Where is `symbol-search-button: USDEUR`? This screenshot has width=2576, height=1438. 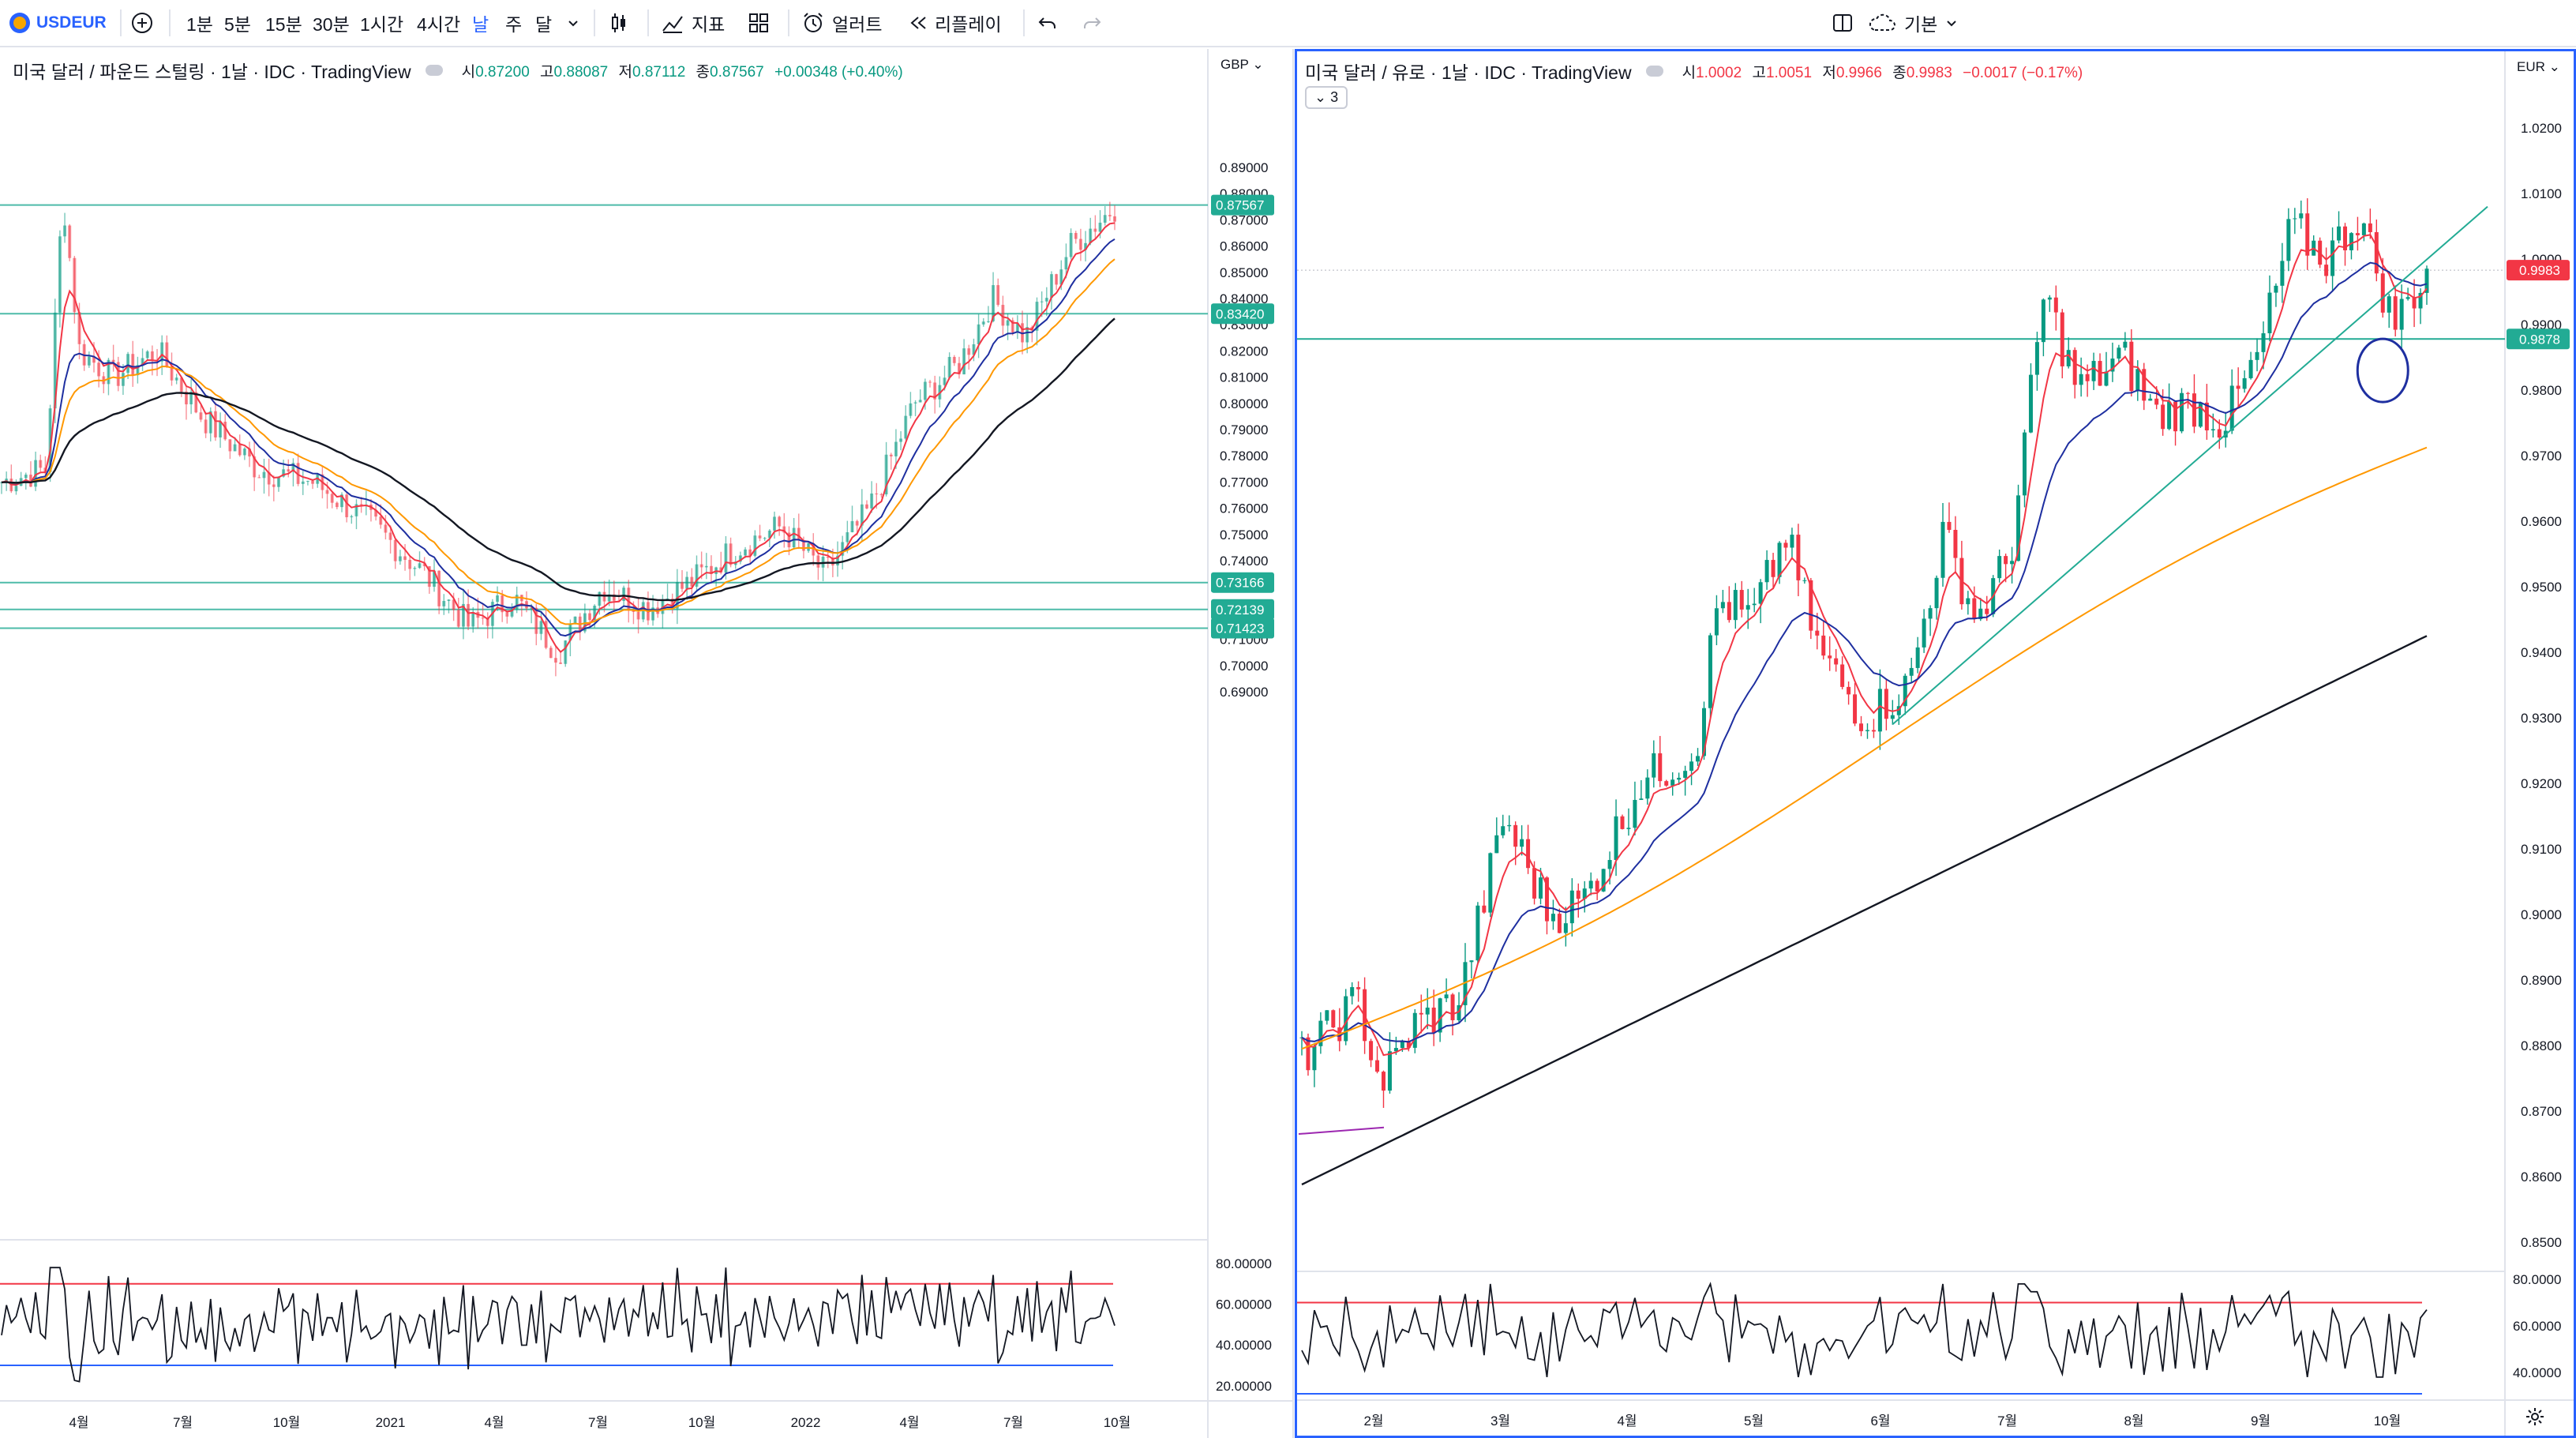 symbol-search-button: USDEUR is located at coordinates (58, 23).